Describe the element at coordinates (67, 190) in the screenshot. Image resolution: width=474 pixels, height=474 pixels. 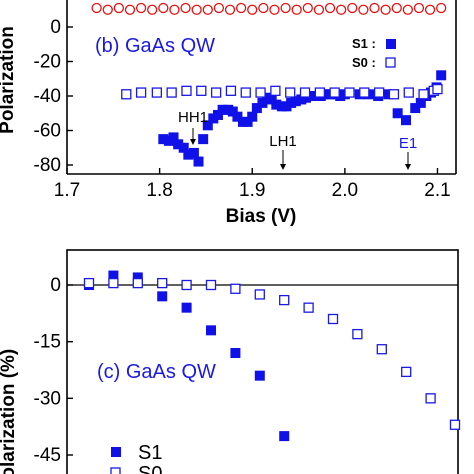
I see `panel-b-x-tick-label: 1.7` at that location.